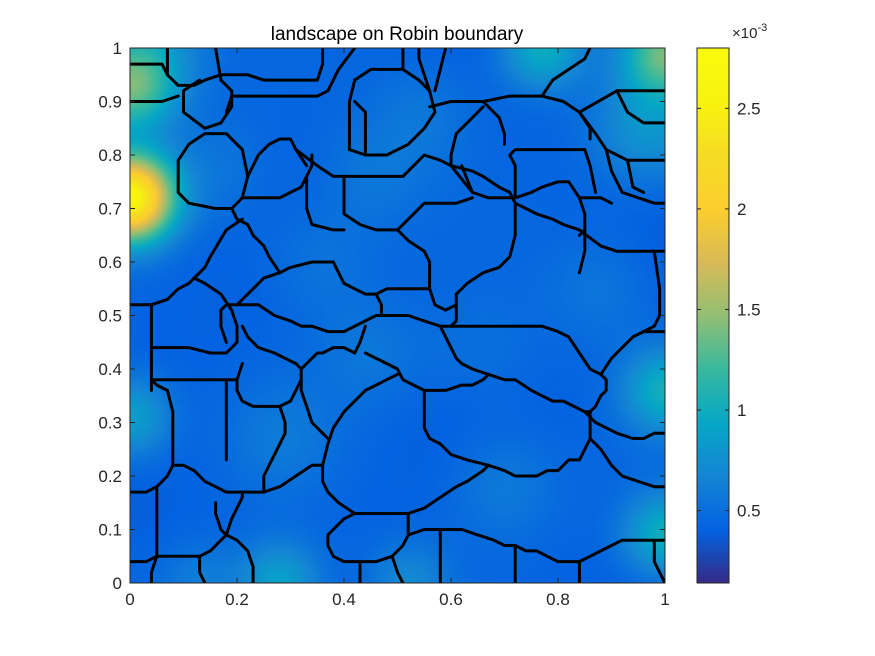 Image resolution: width=875 pixels, height=656 pixels. What do you see at coordinates (741, 410) in the screenshot?
I see `colorbar-tick-label: 1` at bounding box center [741, 410].